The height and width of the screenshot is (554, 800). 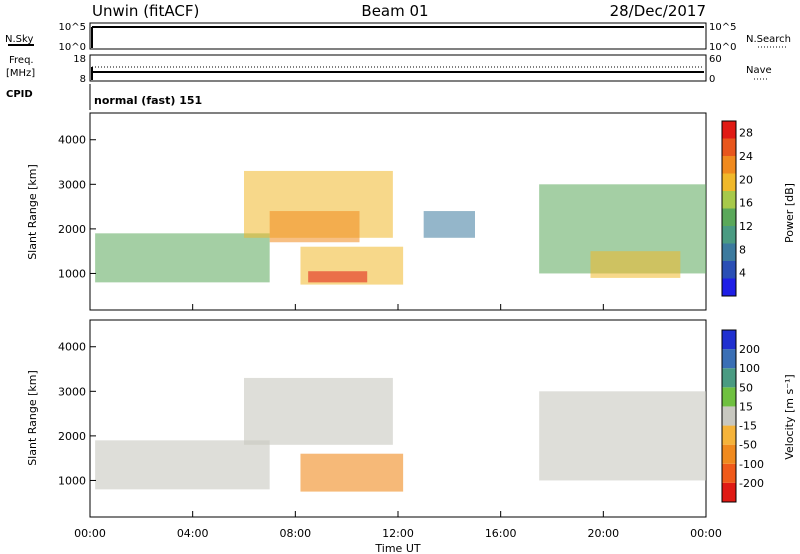 I want to click on beam-title: Beam 01, so click(x=394, y=11).